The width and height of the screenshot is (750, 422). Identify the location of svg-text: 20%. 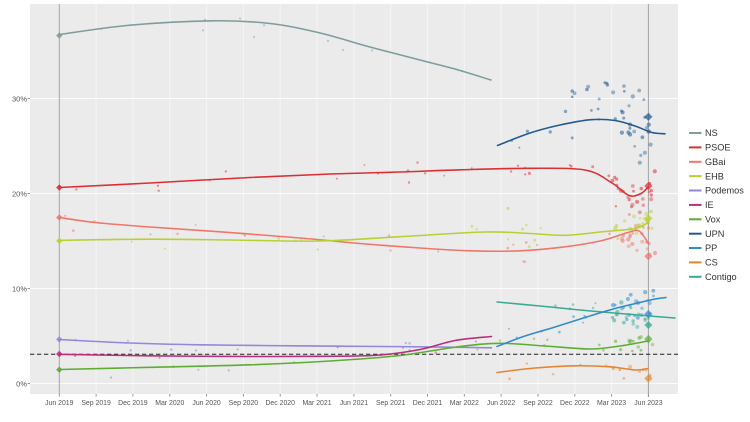
(19, 193).